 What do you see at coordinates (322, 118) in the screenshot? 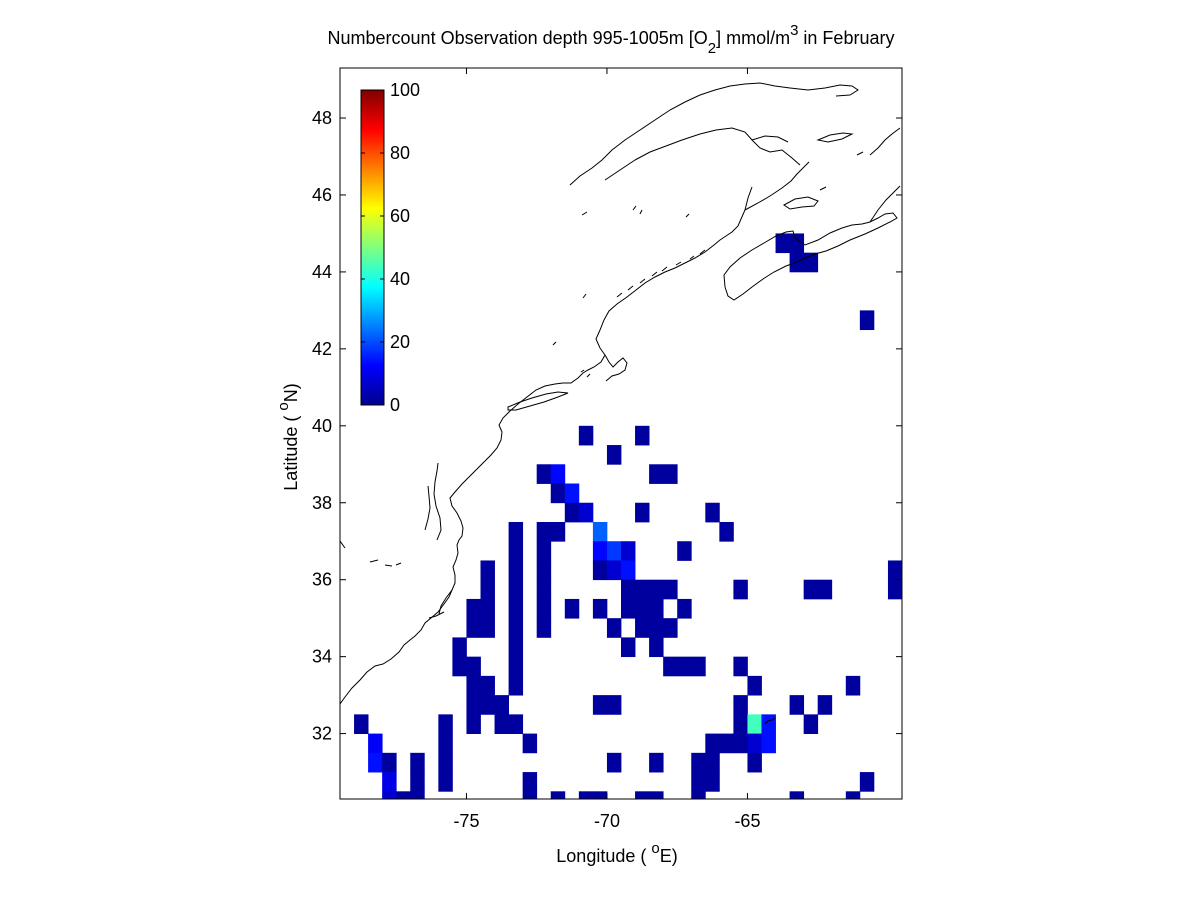
I see `y-tick-label: 48` at bounding box center [322, 118].